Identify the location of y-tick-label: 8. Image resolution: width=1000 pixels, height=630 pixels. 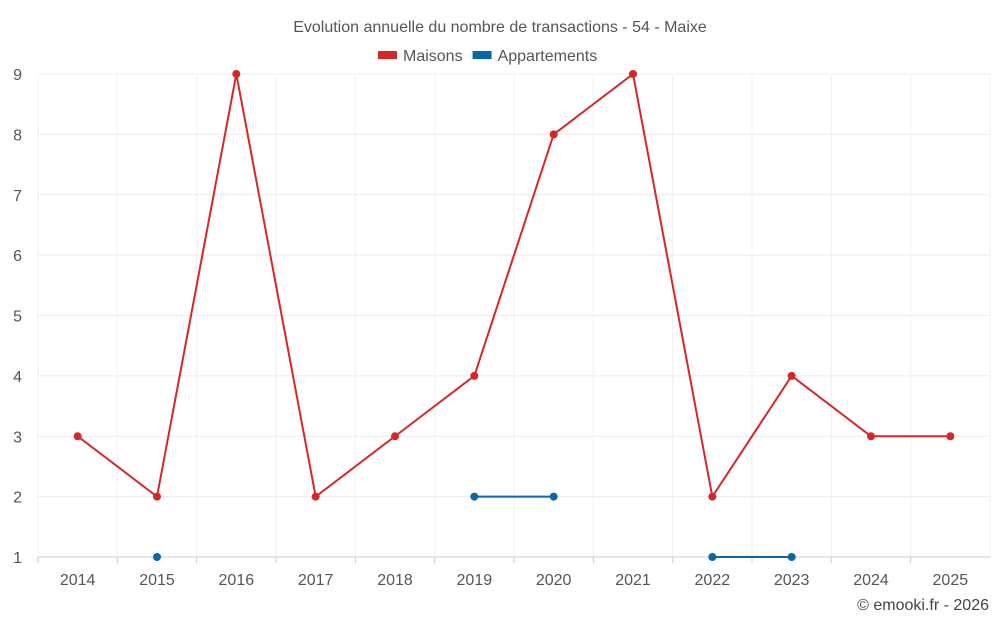
(17, 135).